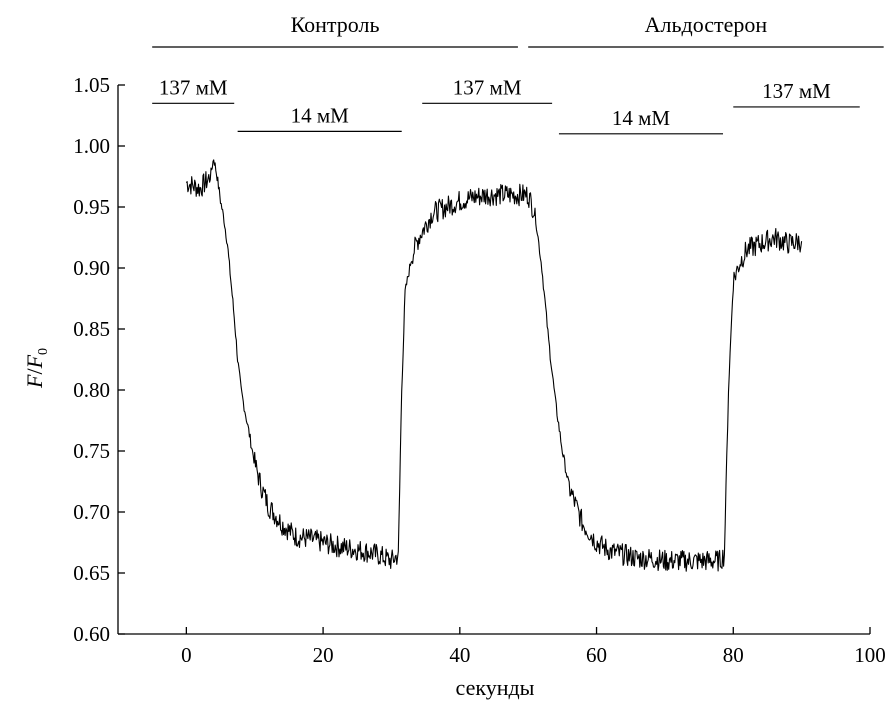 Image resolution: width=890 pixels, height=701 pixels. Describe the element at coordinates (870, 655) in the screenshot. I see `x-tick-label: 100` at that location.